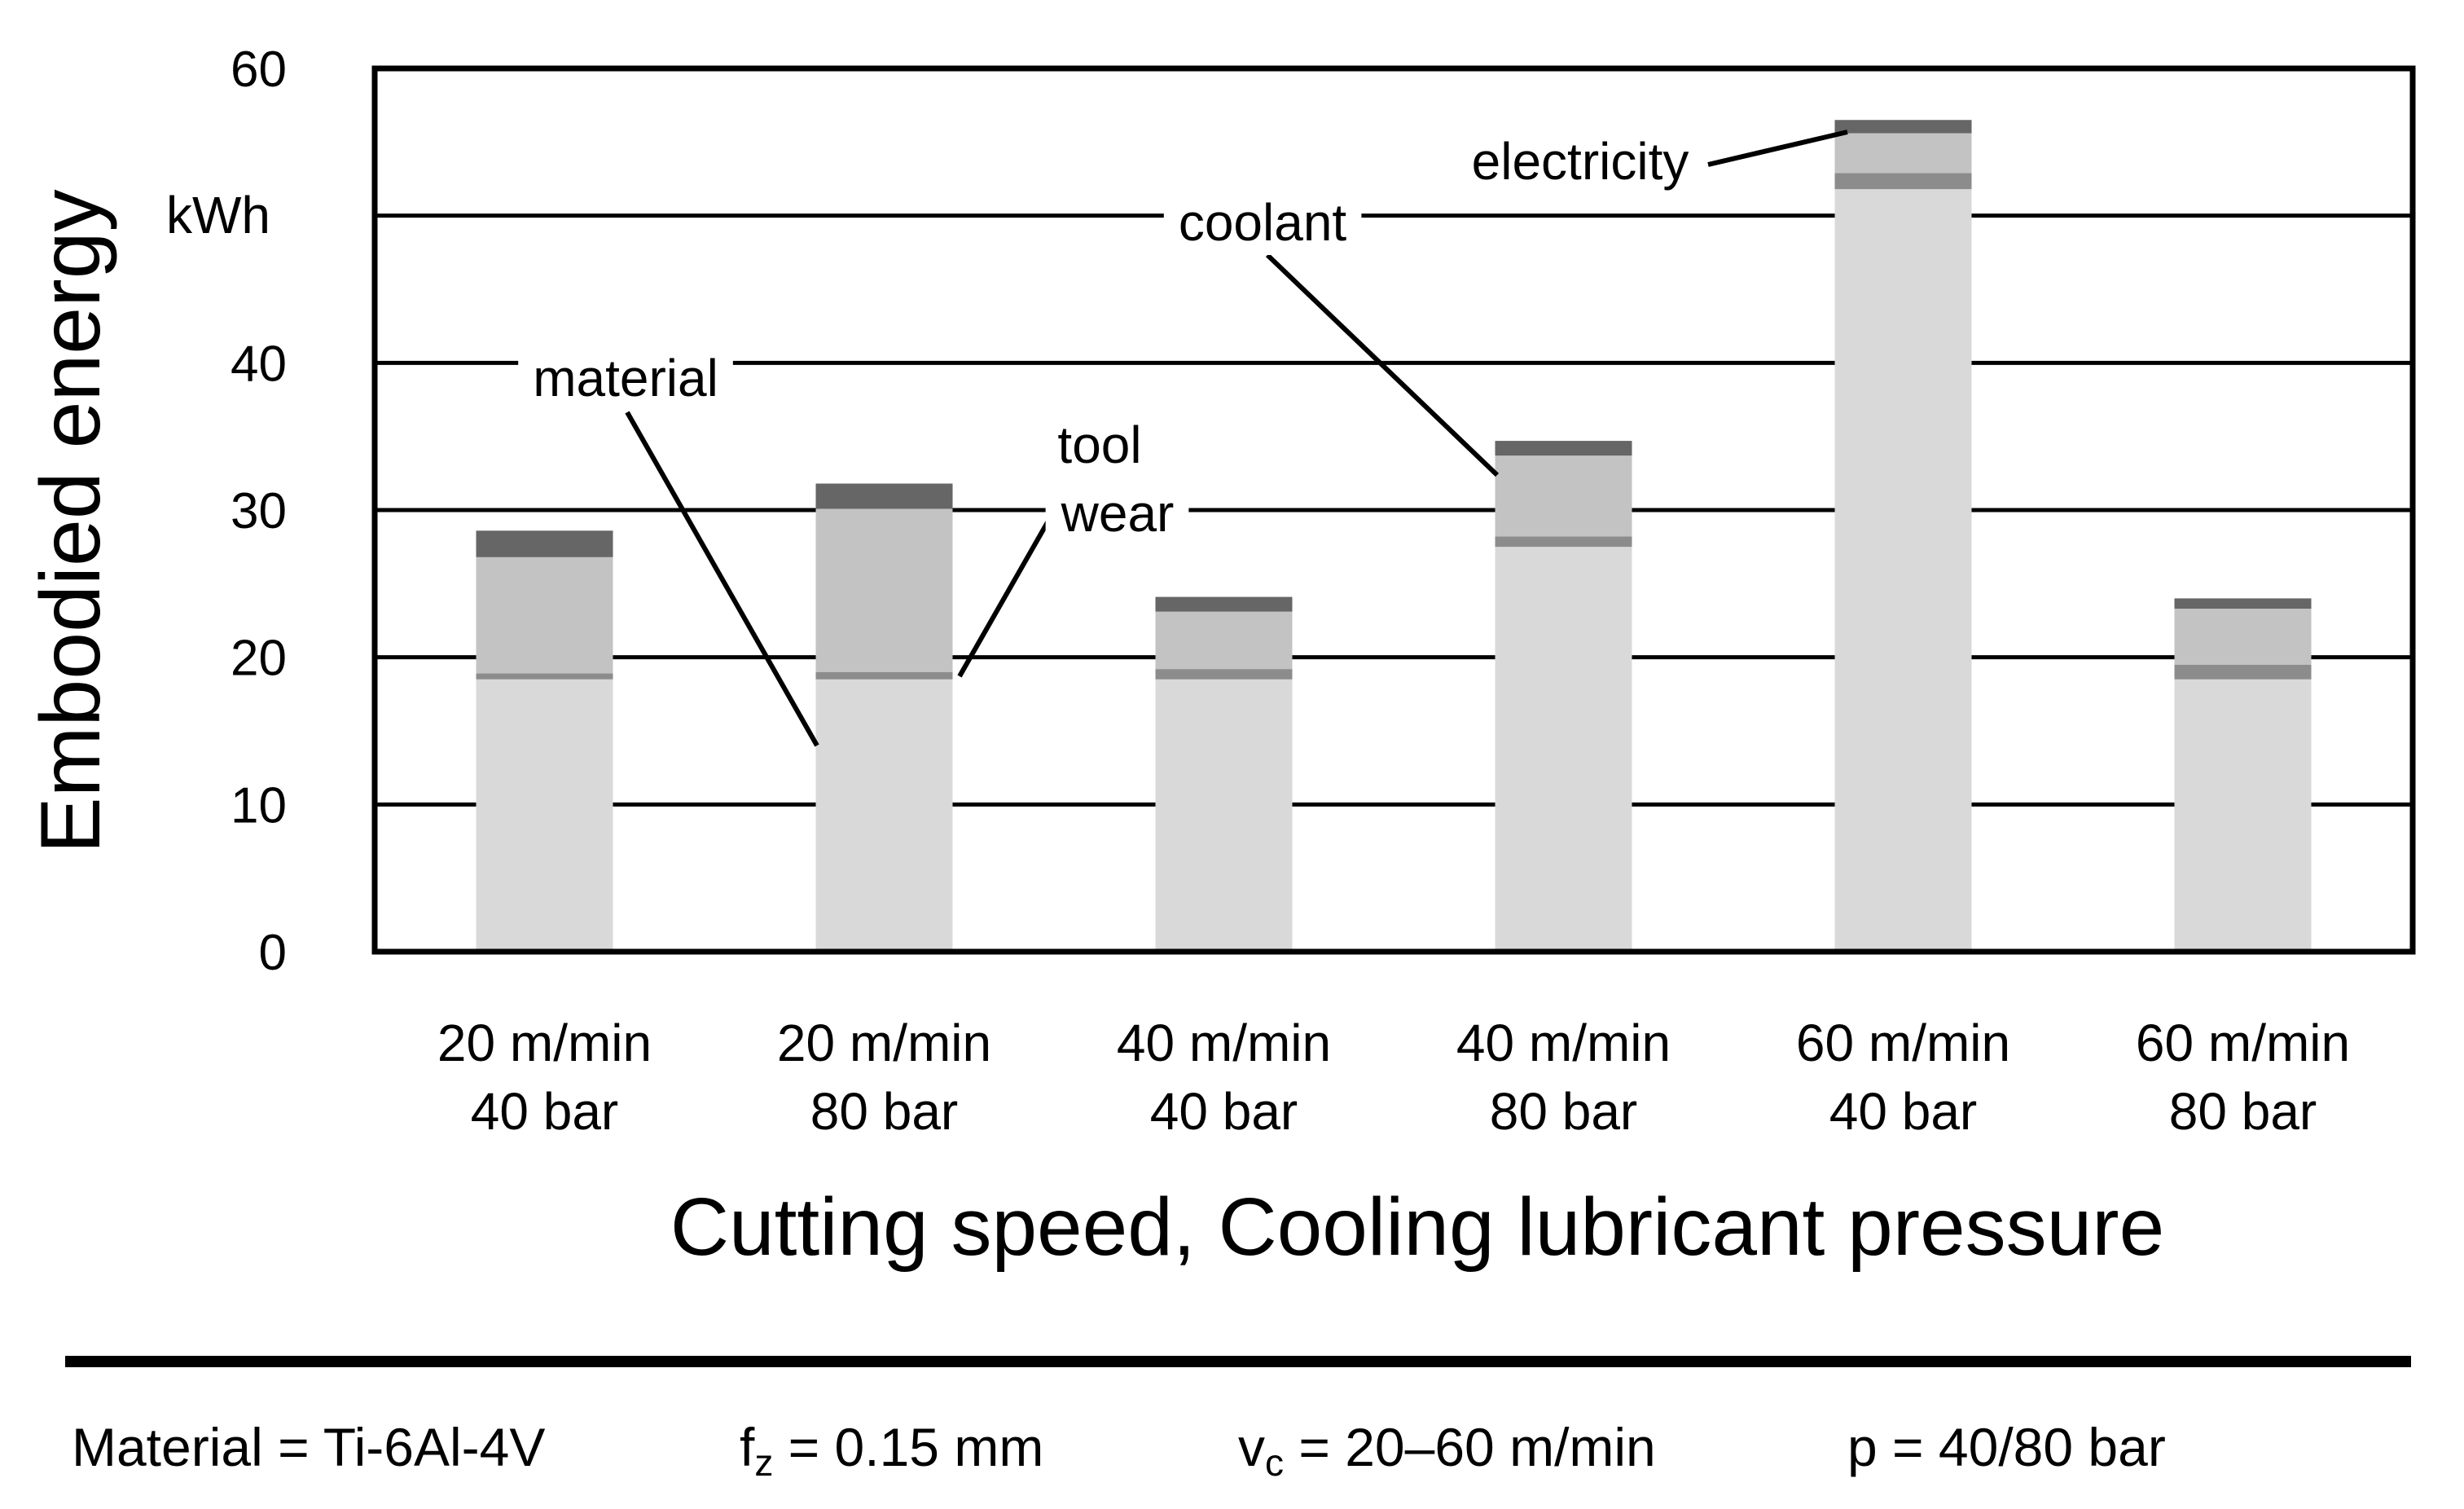 The image size is (2464, 1509). What do you see at coordinates (1447, 1450) in the screenshot?
I see `cutting-speed-parameter: vc = 20–60 m/min` at bounding box center [1447, 1450].